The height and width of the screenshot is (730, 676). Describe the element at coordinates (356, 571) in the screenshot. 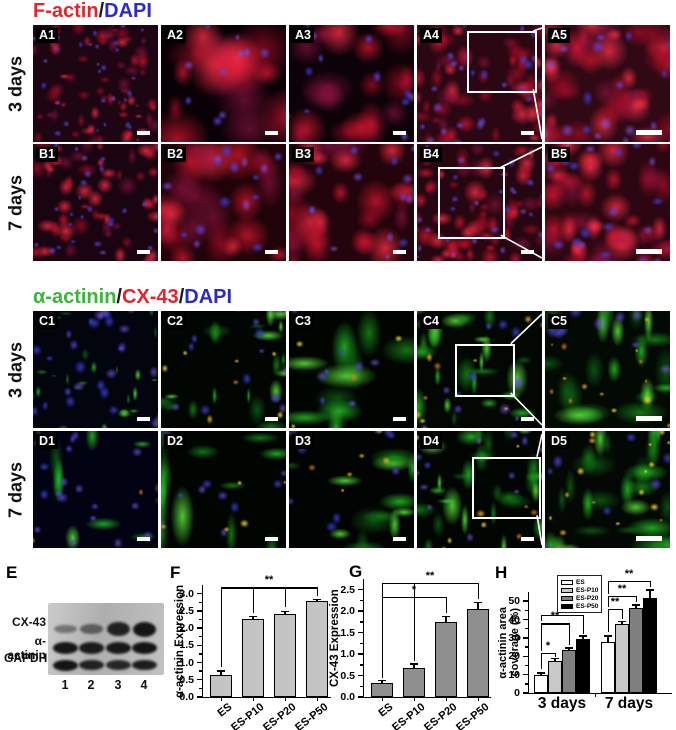

I see `panel-letter-g: G` at that location.